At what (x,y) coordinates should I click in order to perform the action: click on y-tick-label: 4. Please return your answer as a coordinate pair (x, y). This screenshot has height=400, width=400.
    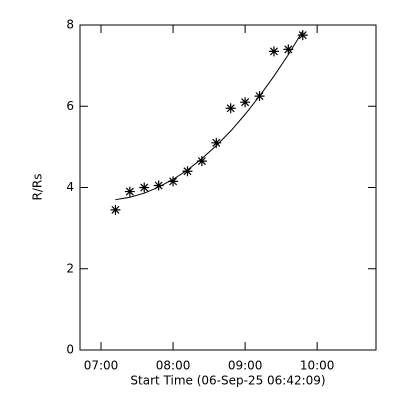
    Looking at the image, I should click on (70, 187).